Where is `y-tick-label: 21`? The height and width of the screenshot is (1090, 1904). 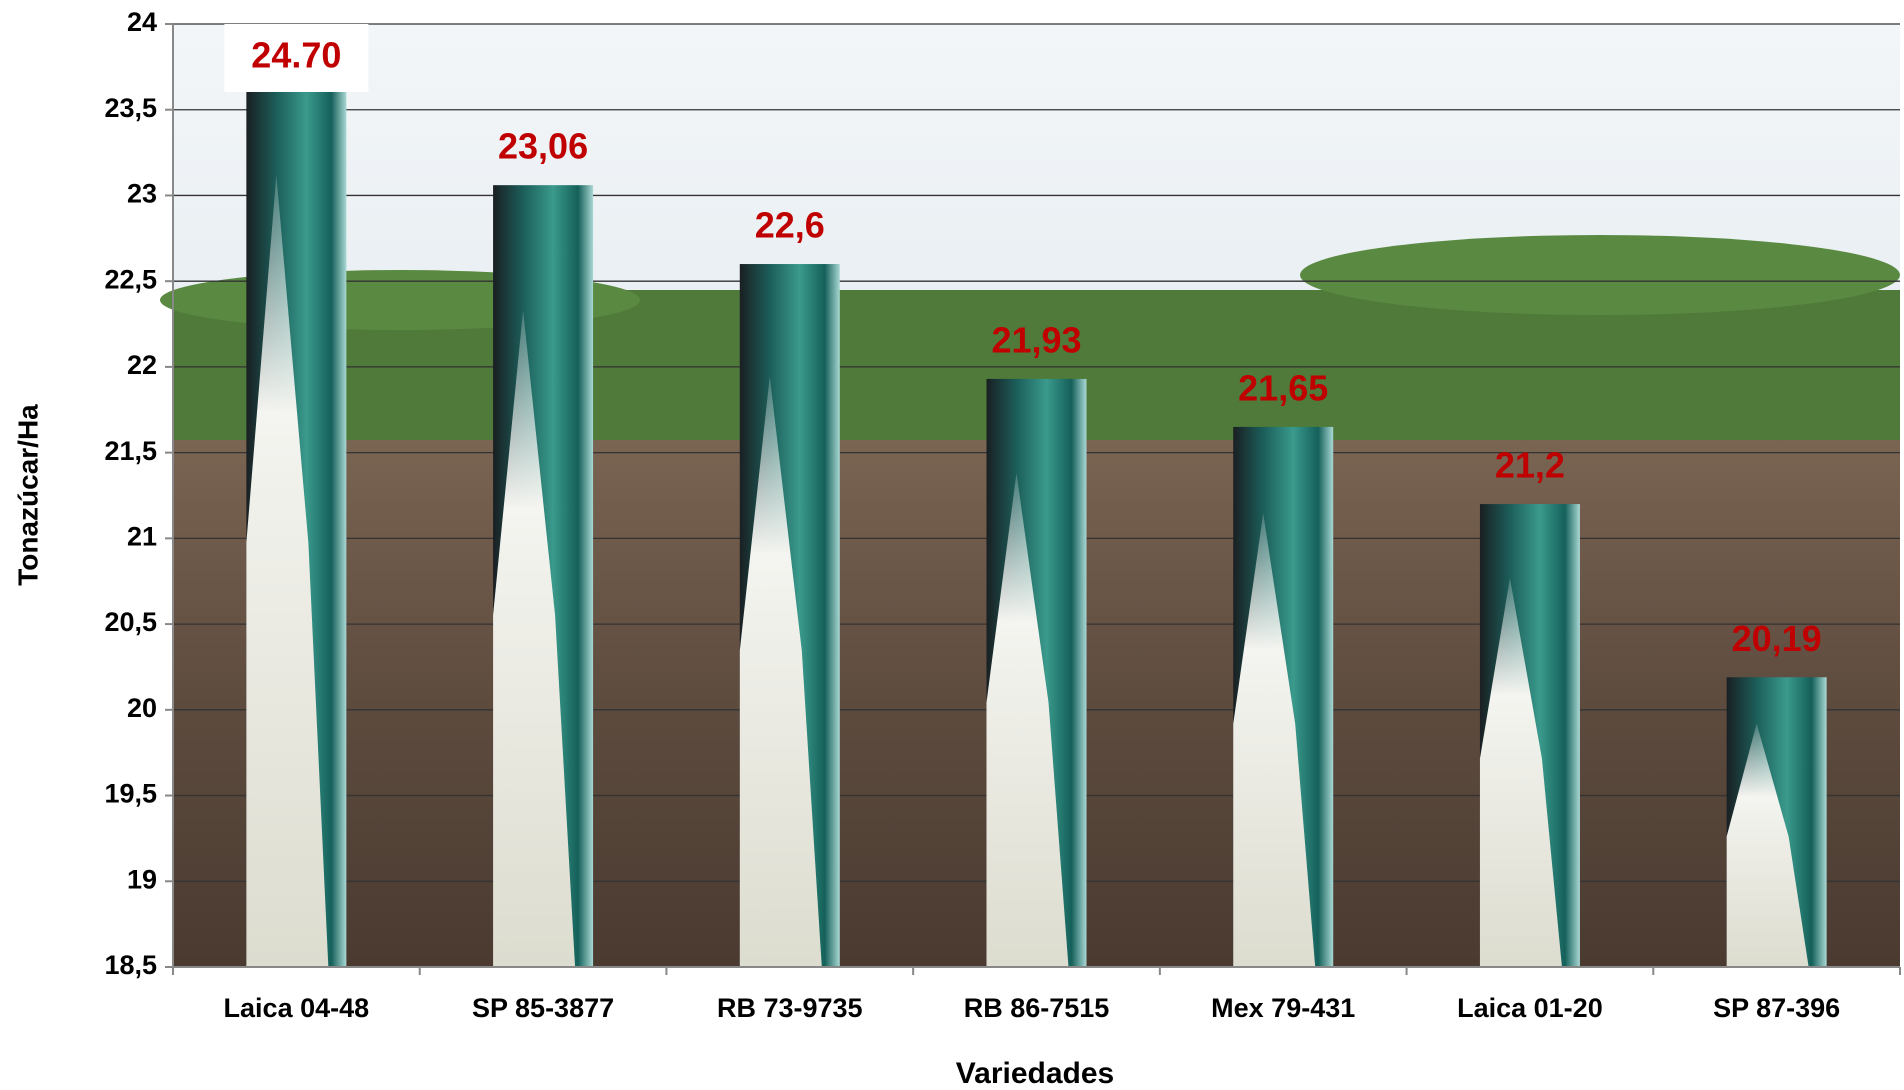
y-tick-label: 21 is located at coordinates (142, 536).